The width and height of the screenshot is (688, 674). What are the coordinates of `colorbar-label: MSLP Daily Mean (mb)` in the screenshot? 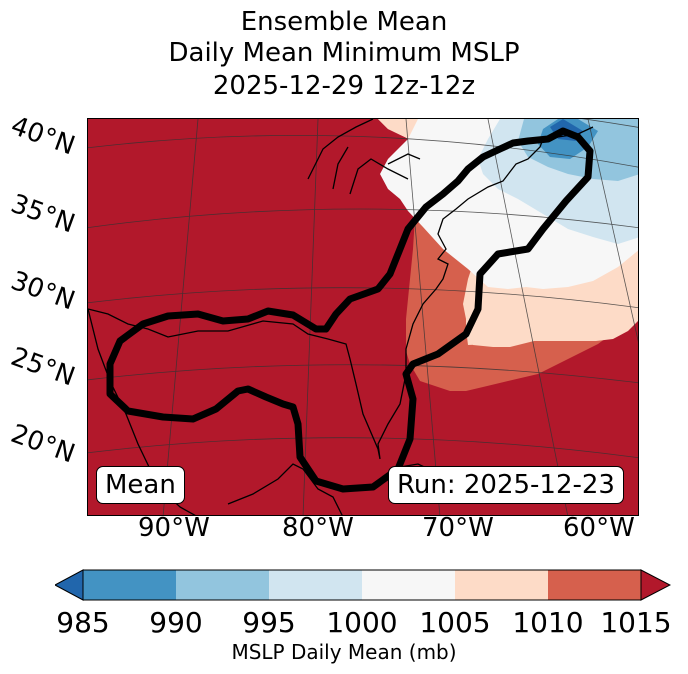 It's located at (344, 652).